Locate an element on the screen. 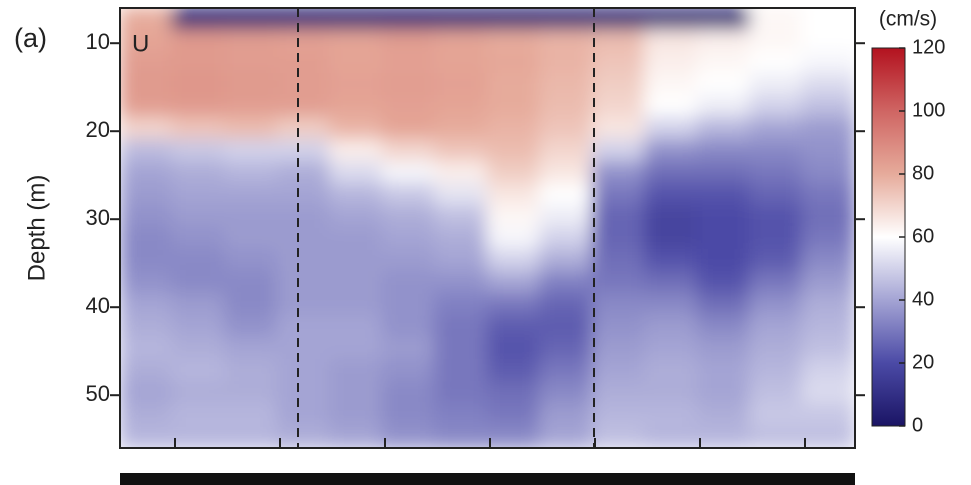  colorbar-tick-label: 120 is located at coordinates (928, 47).